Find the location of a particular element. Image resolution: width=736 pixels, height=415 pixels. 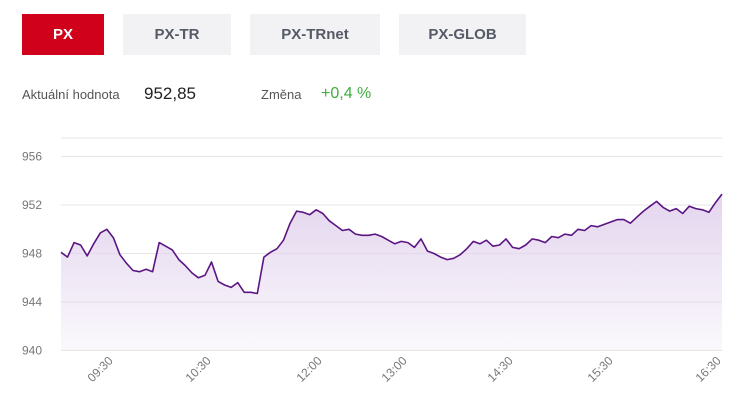

tab-px-trnet: PX-TRnet is located at coordinates (315, 34).